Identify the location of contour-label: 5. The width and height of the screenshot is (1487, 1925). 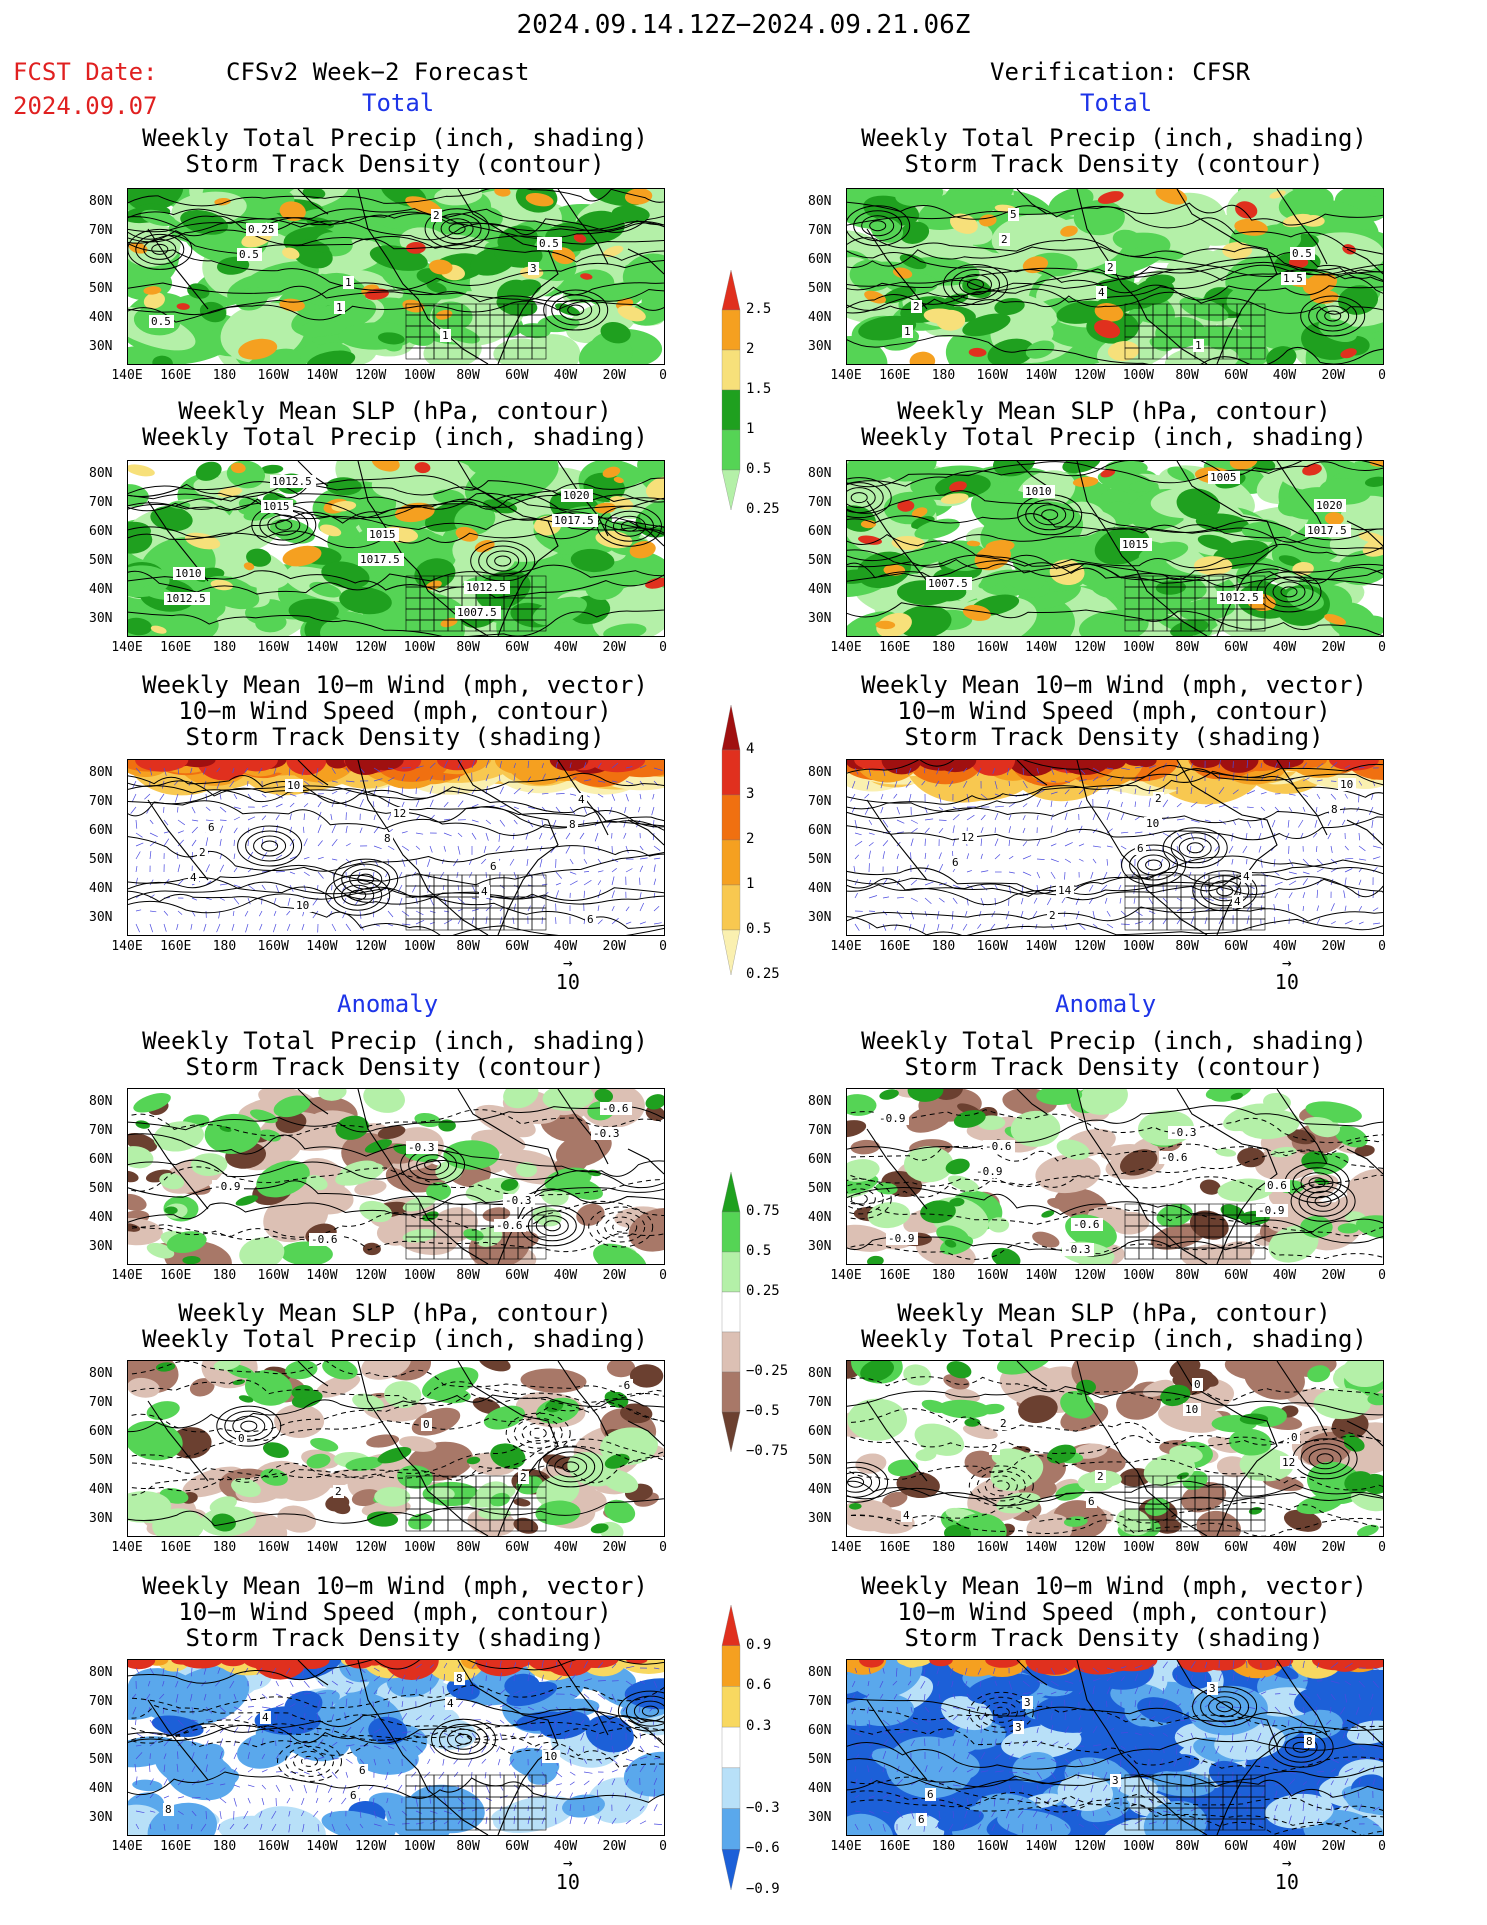
(1013, 214).